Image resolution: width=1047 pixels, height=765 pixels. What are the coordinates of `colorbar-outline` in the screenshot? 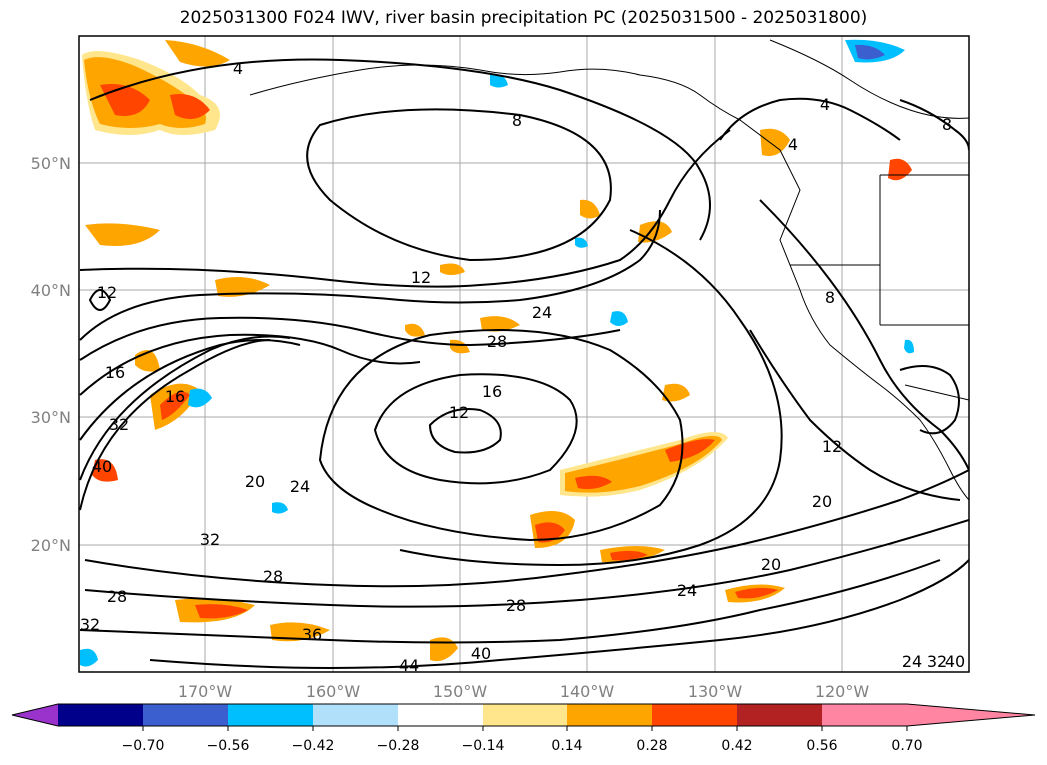 It's located at (523, 715).